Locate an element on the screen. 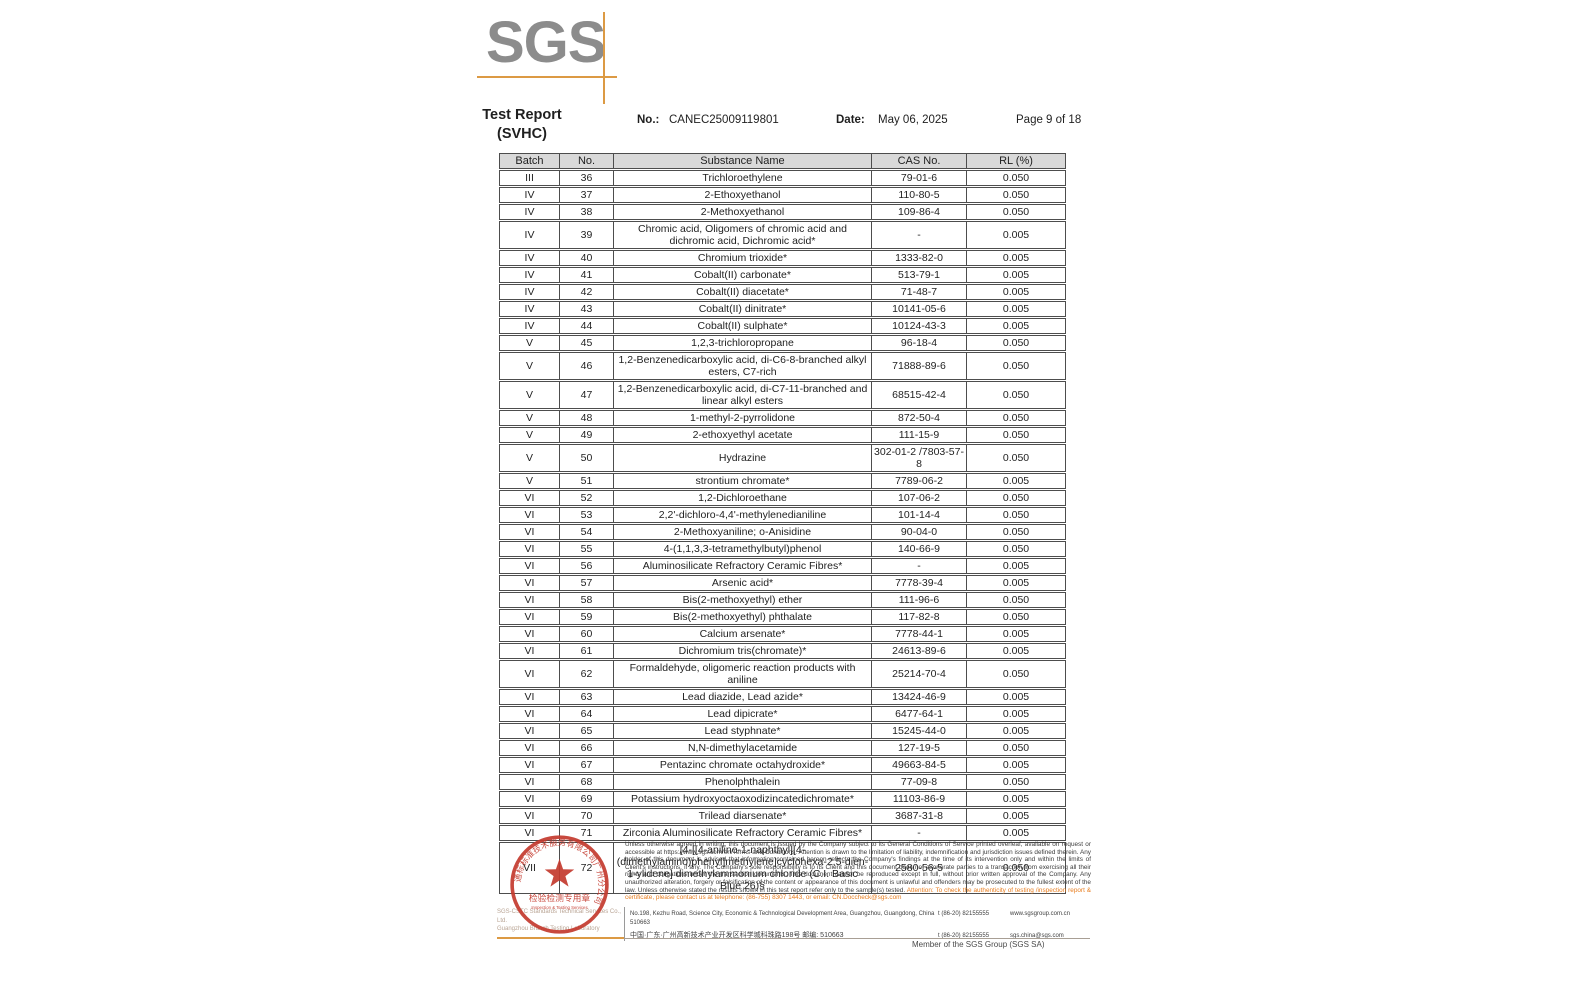 The width and height of the screenshot is (1587, 1000). phone-2: t (86-20) 82155555 is located at coordinates (964, 936).